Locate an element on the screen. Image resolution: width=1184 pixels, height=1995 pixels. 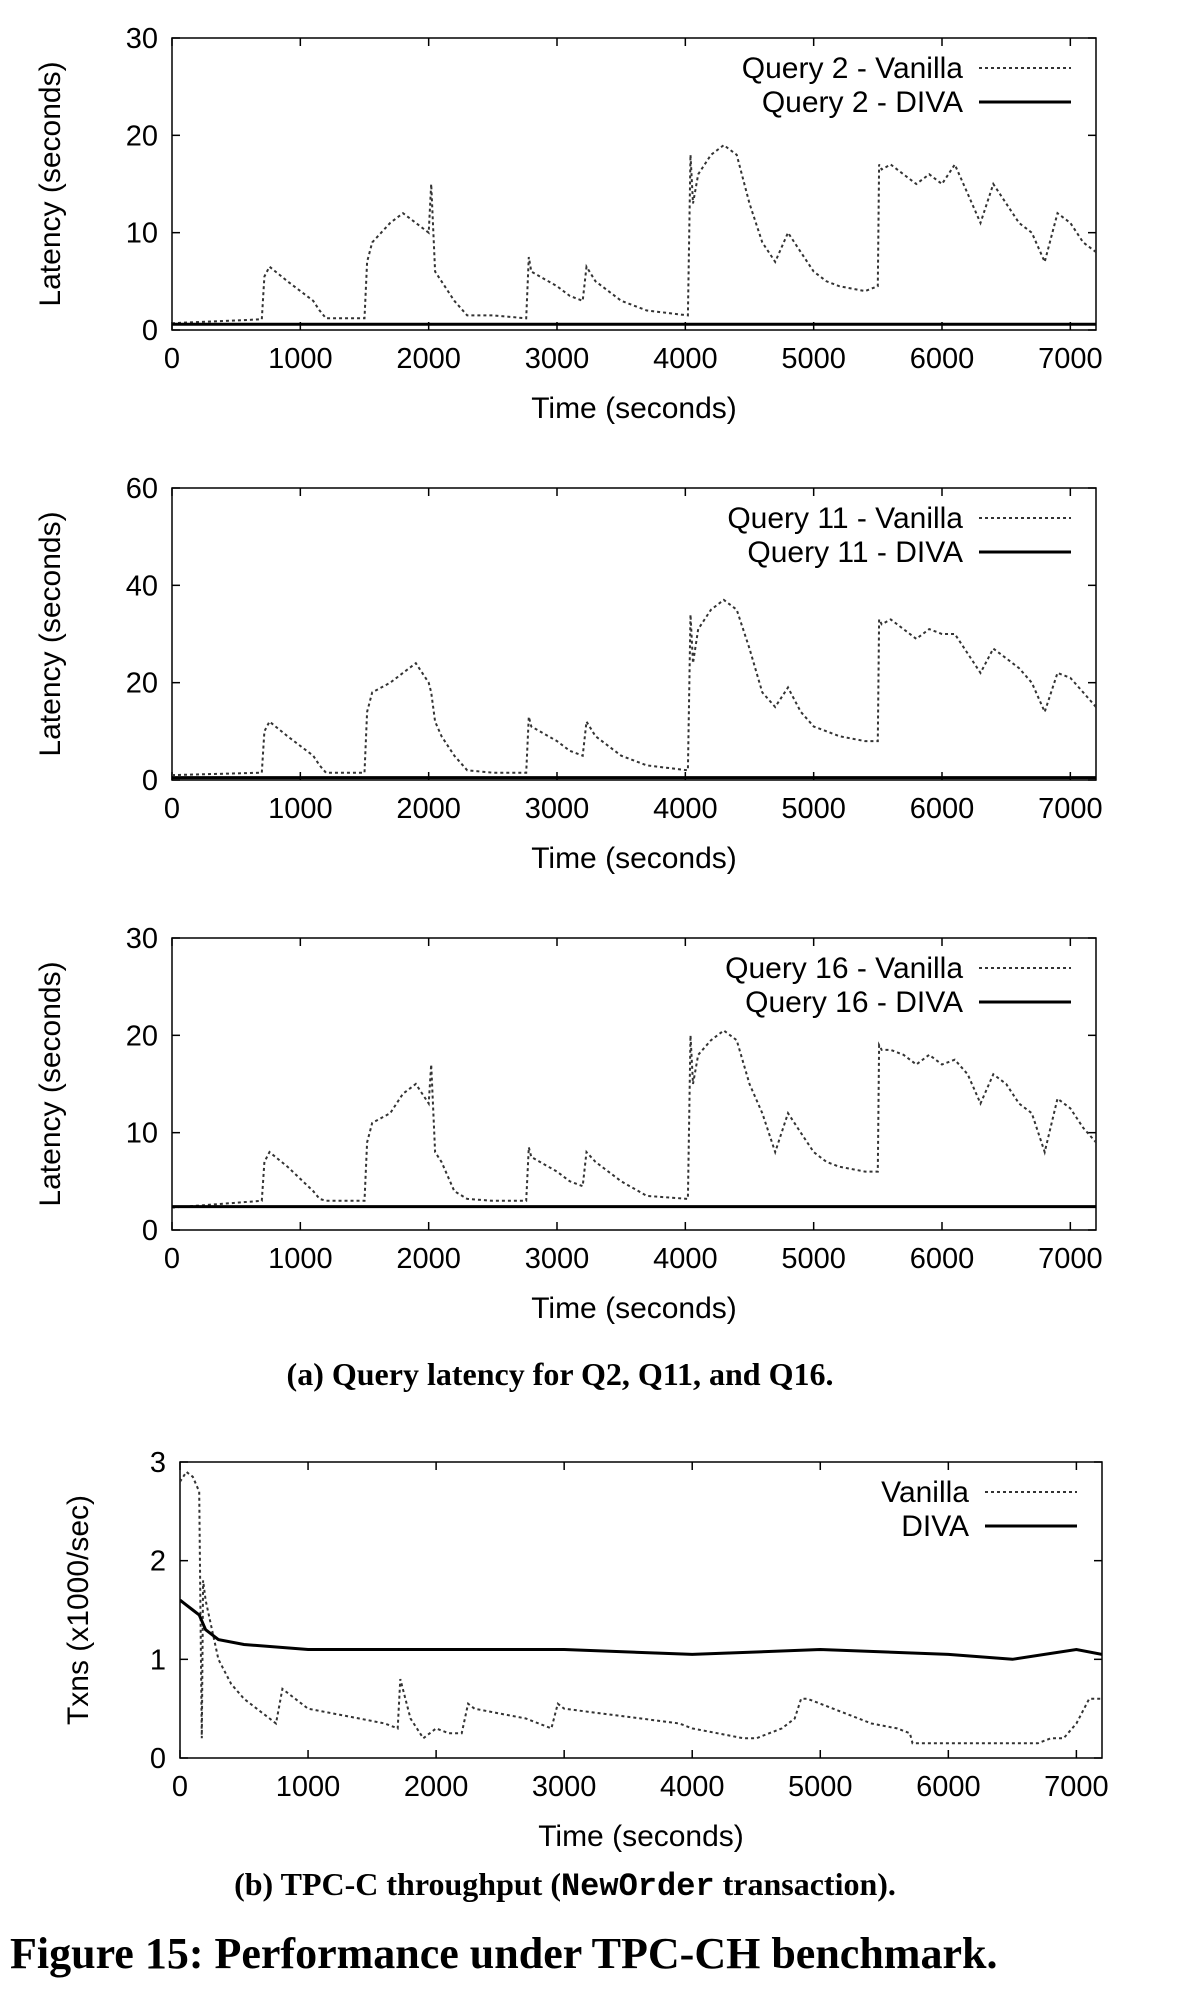
subfigure-b-caption-code: NewOrder is located at coordinates (638, 1886).